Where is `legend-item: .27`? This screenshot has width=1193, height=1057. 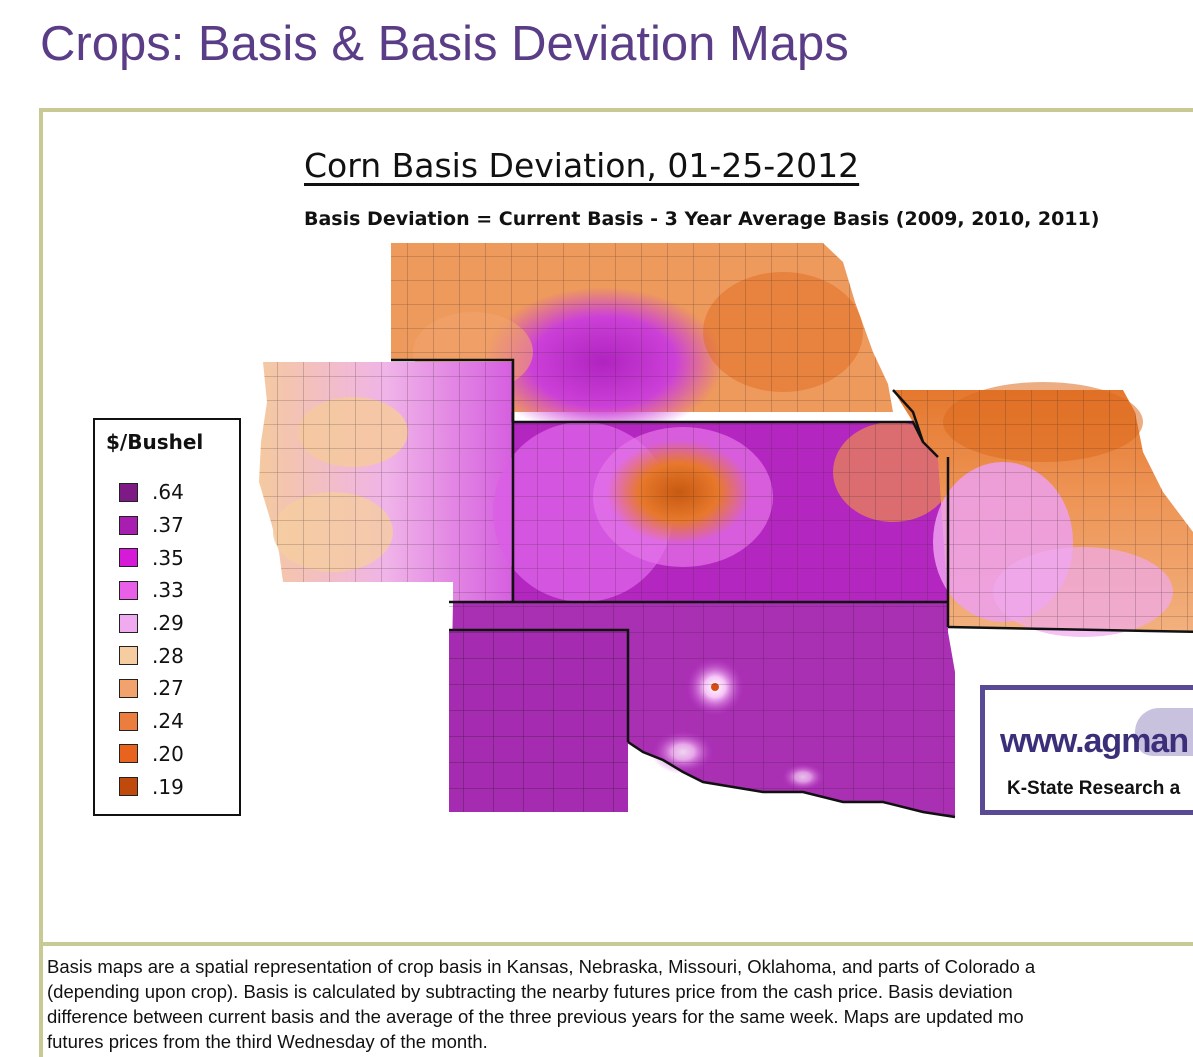
legend-item: .27 is located at coordinates (151, 688).